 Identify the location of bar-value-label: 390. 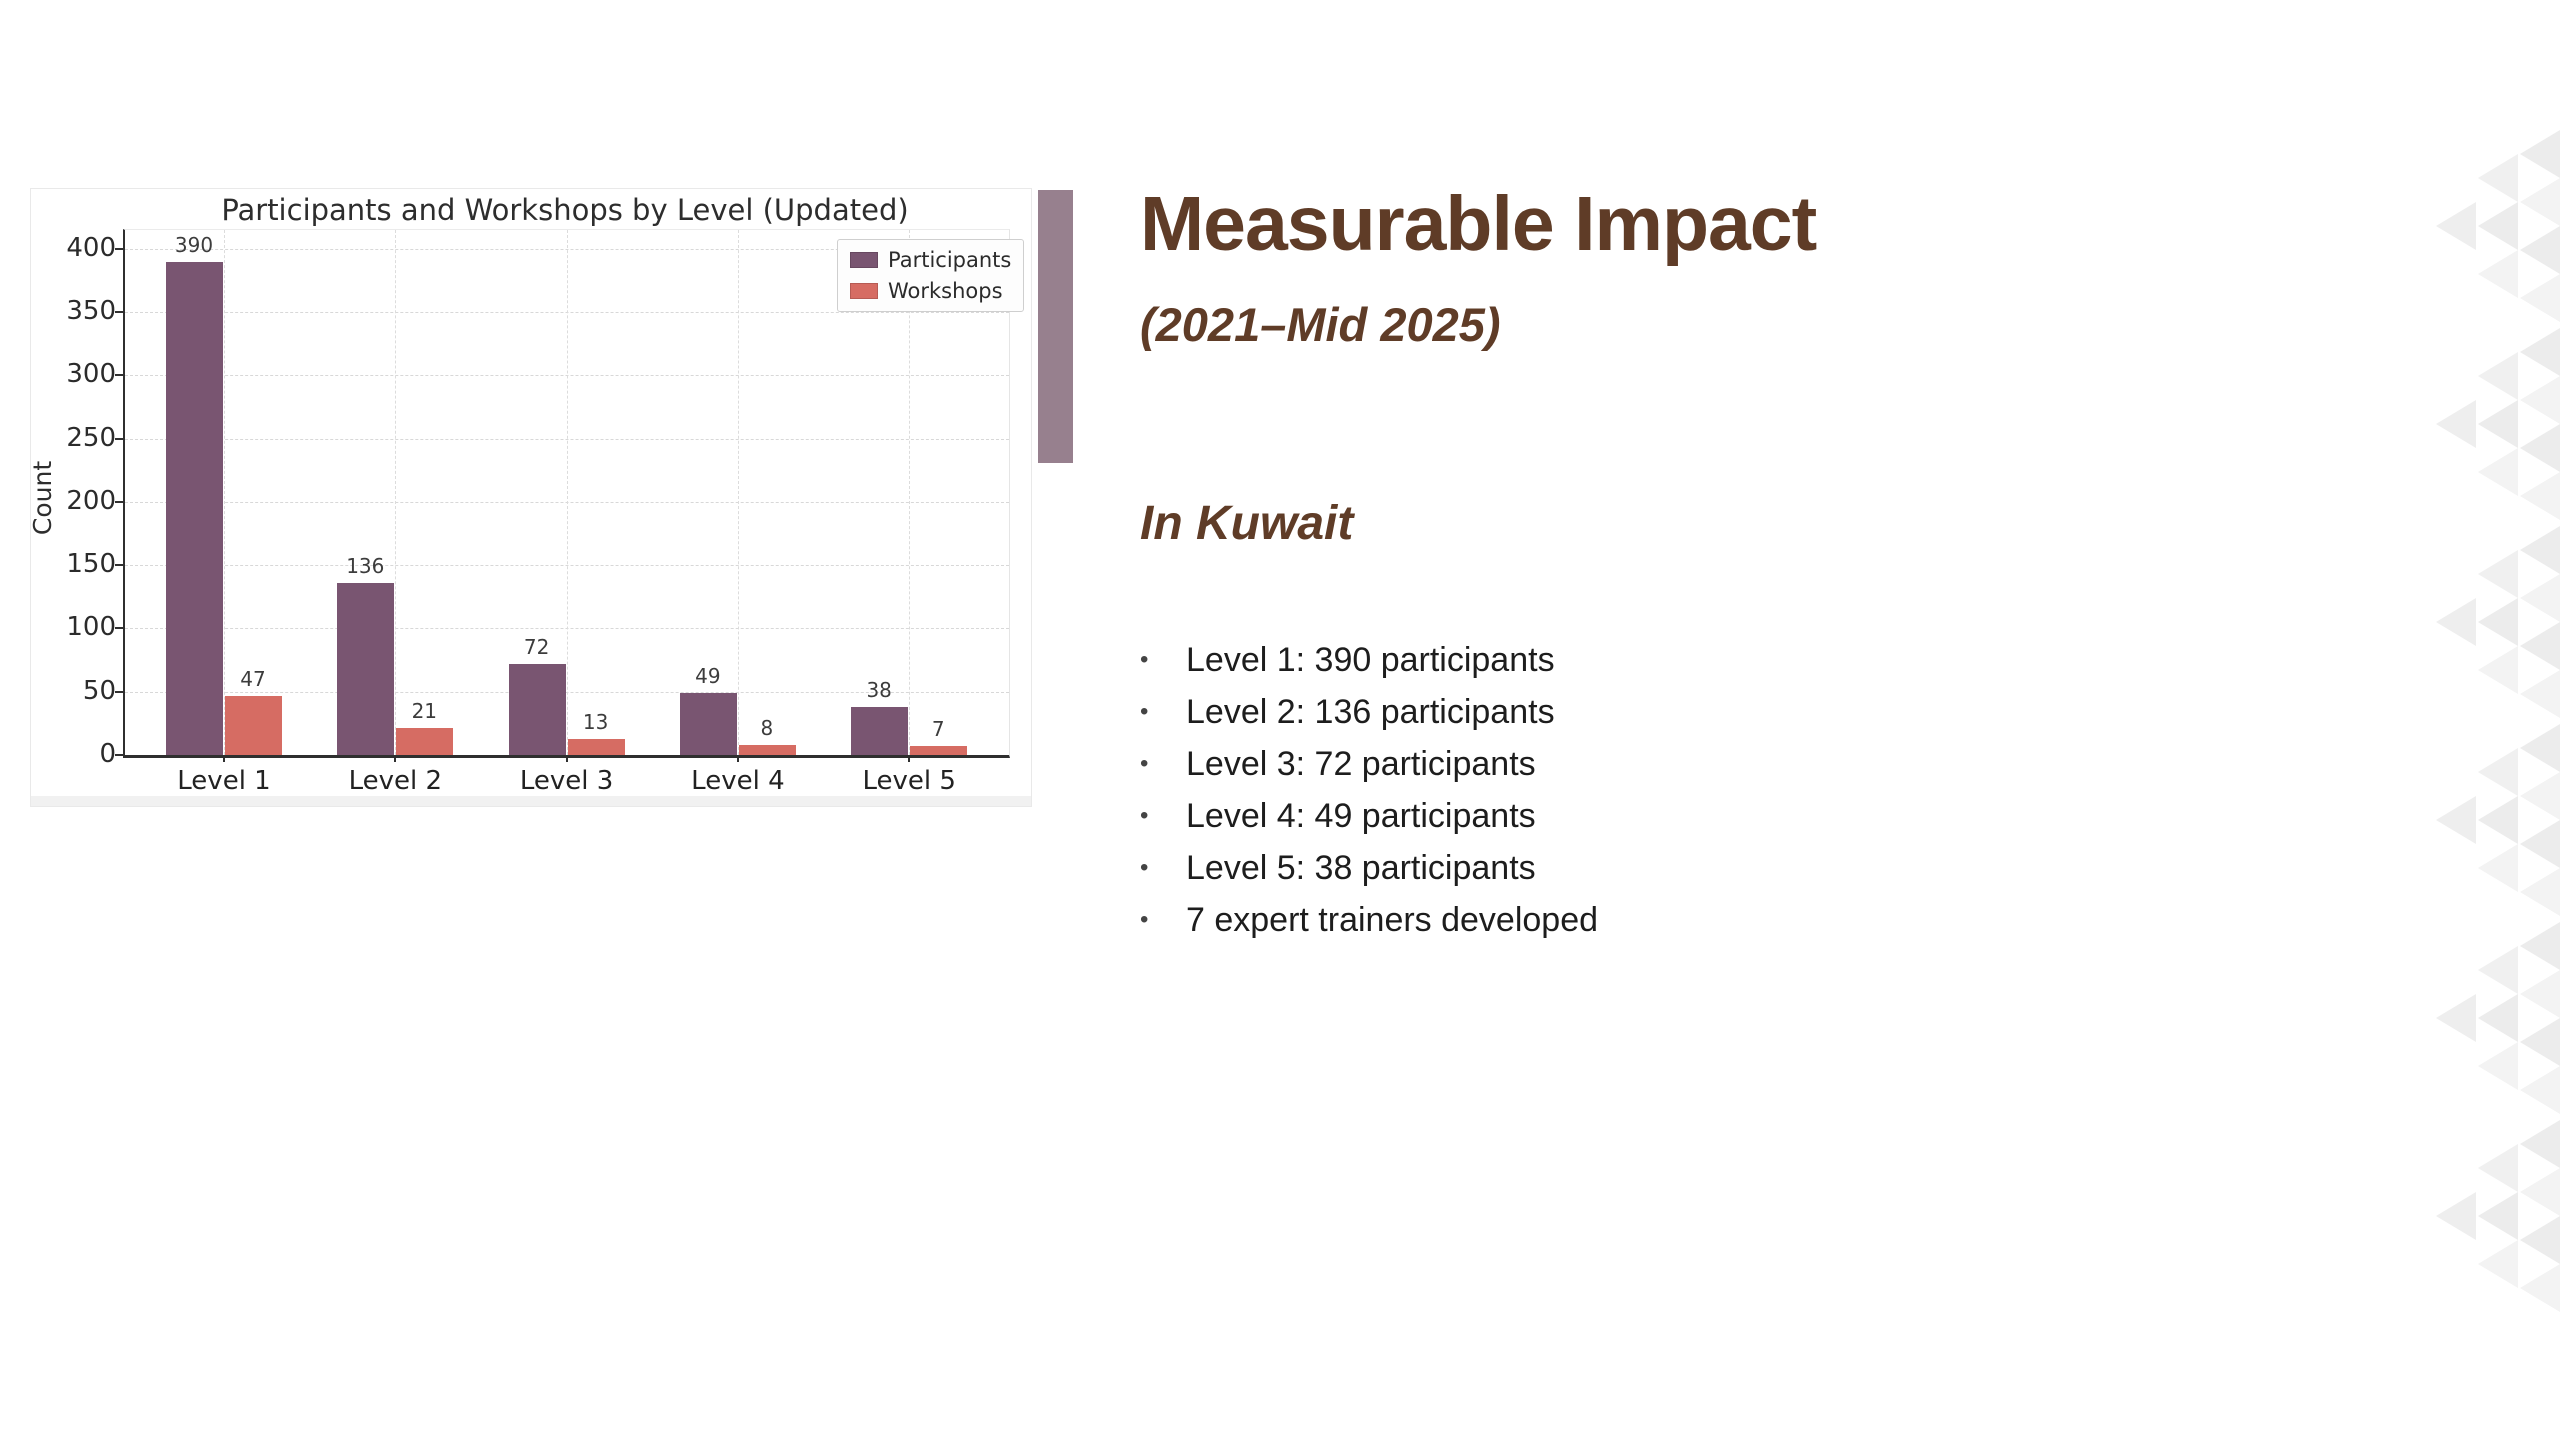
(194, 244).